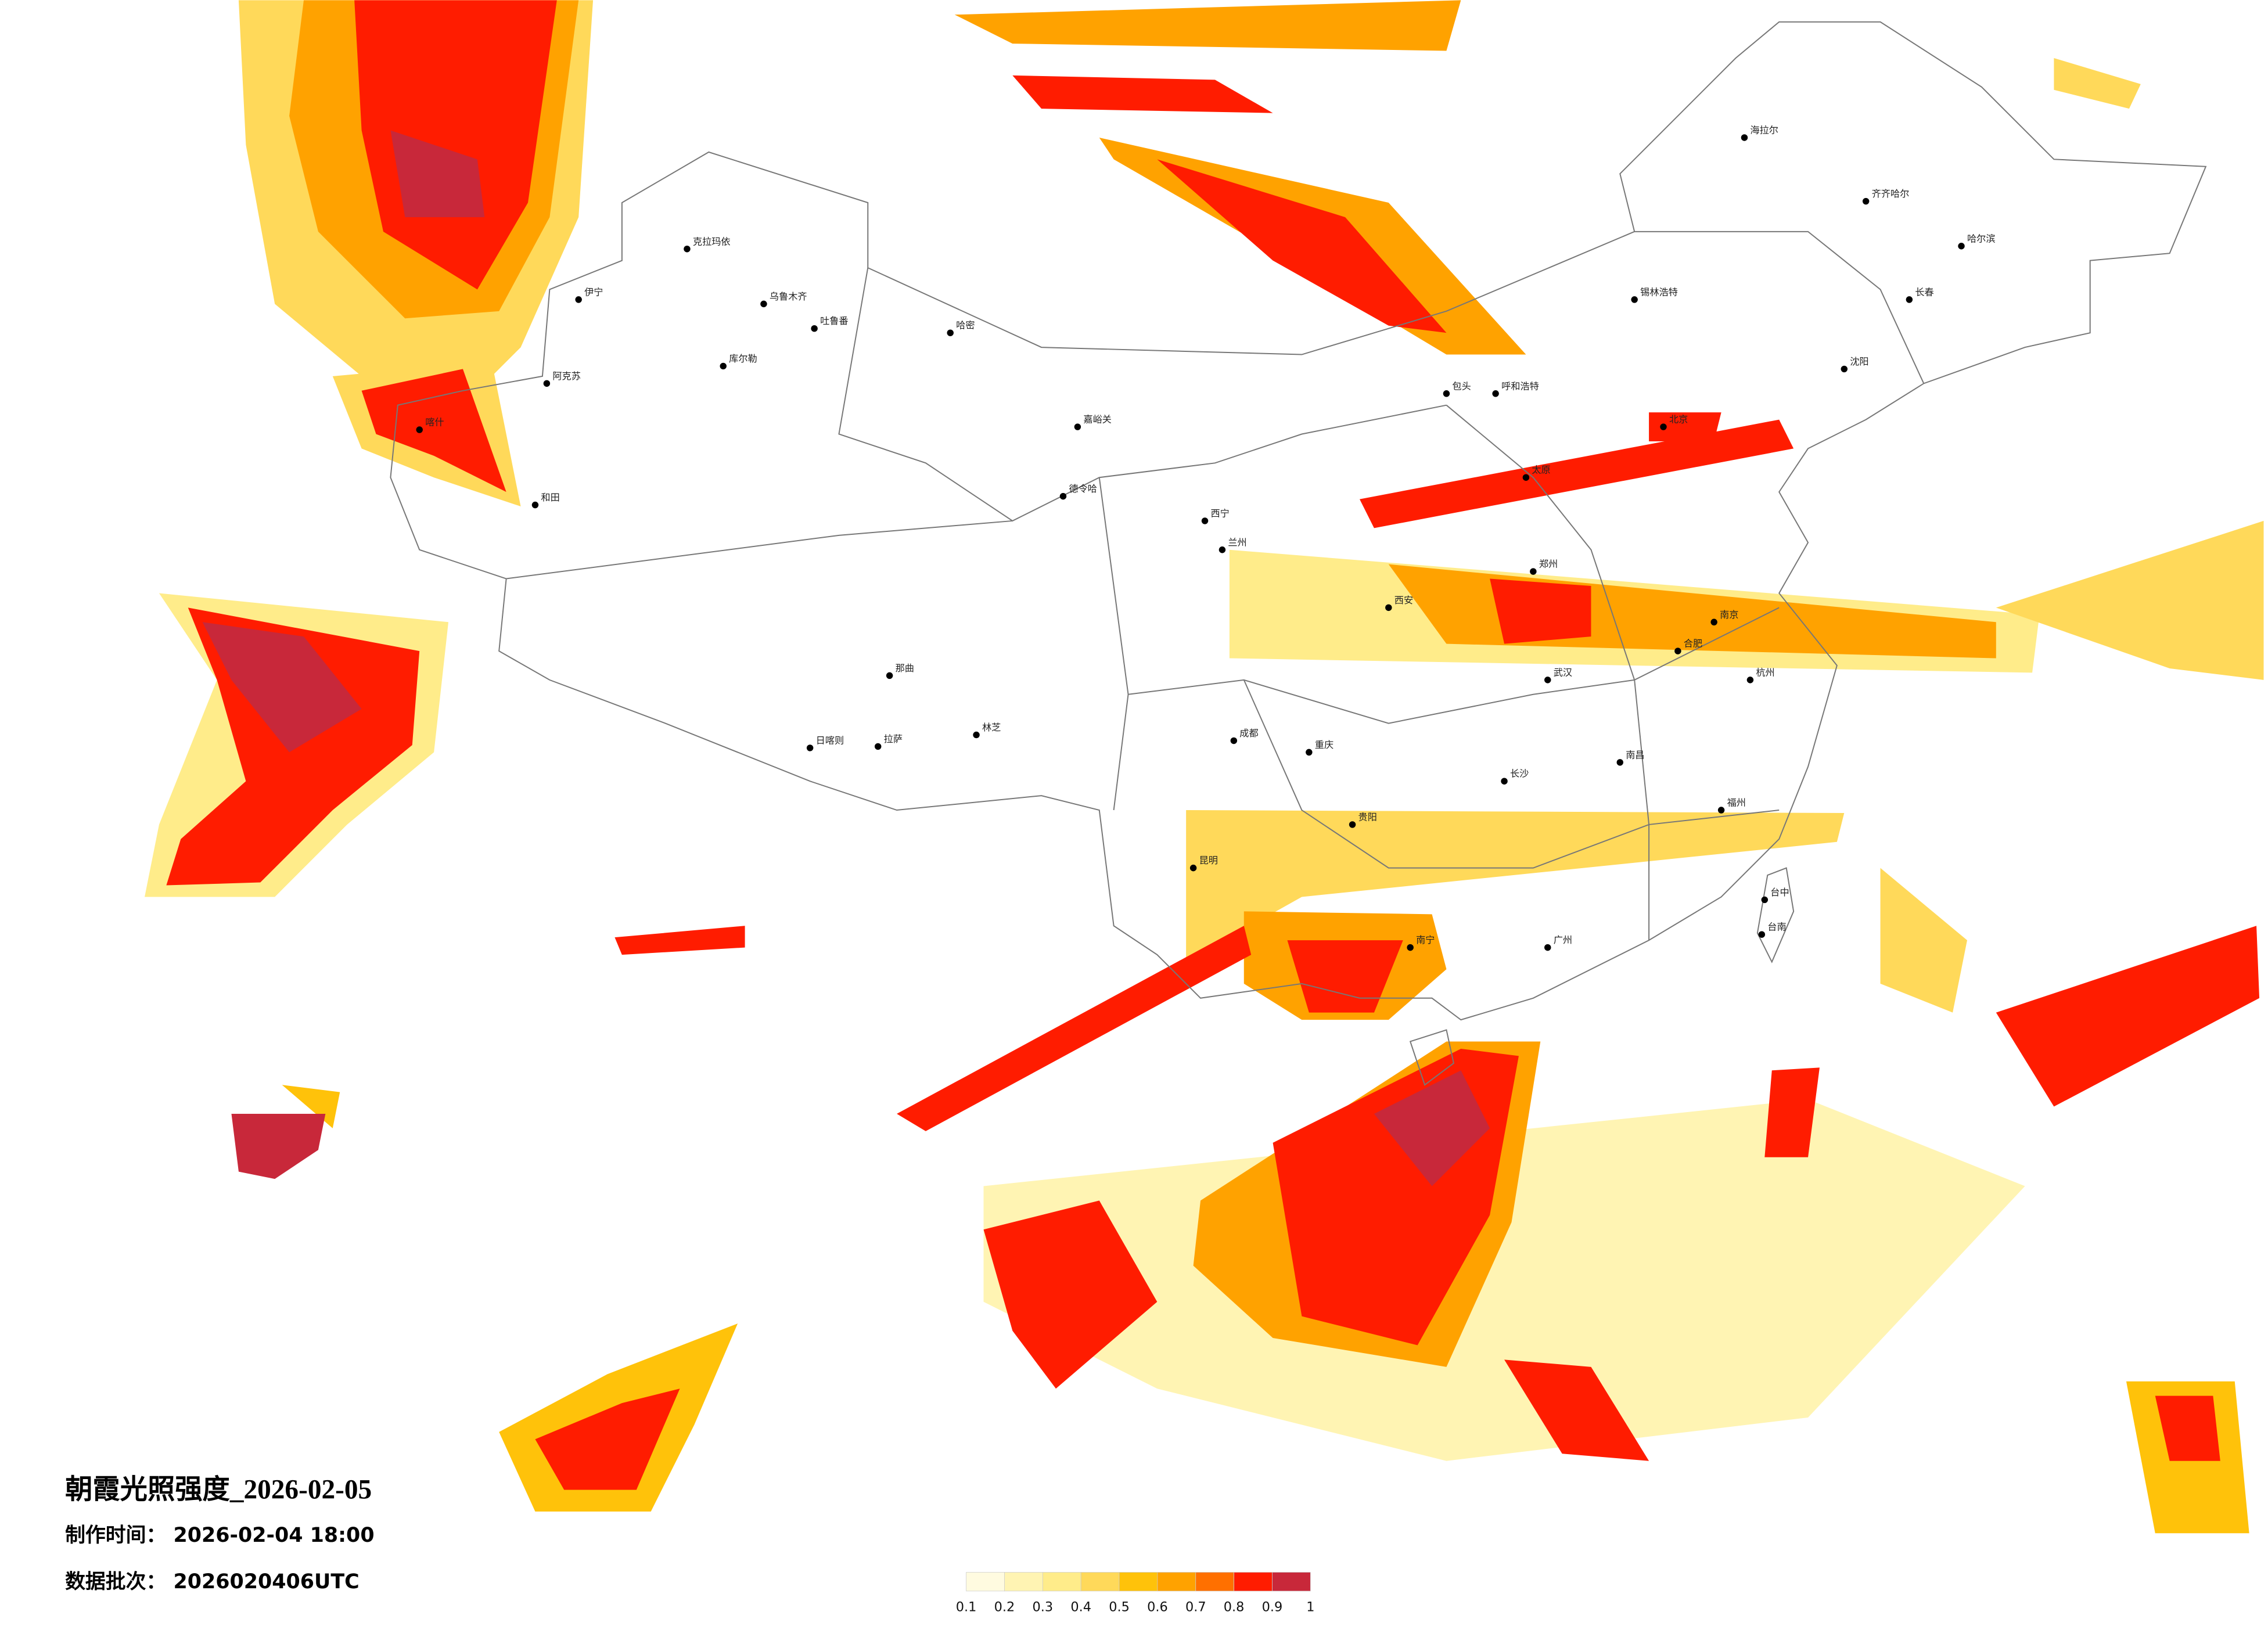 This screenshot has height=1626, width=2268. What do you see at coordinates (834, 320) in the screenshot?
I see `city-label: 吐鲁番` at bounding box center [834, 320].